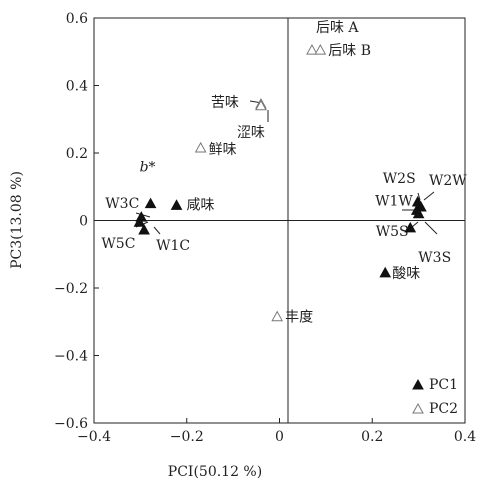 This screenshot has width=484, height=485. I want to click on arrow-w1c, so click(157, 230).